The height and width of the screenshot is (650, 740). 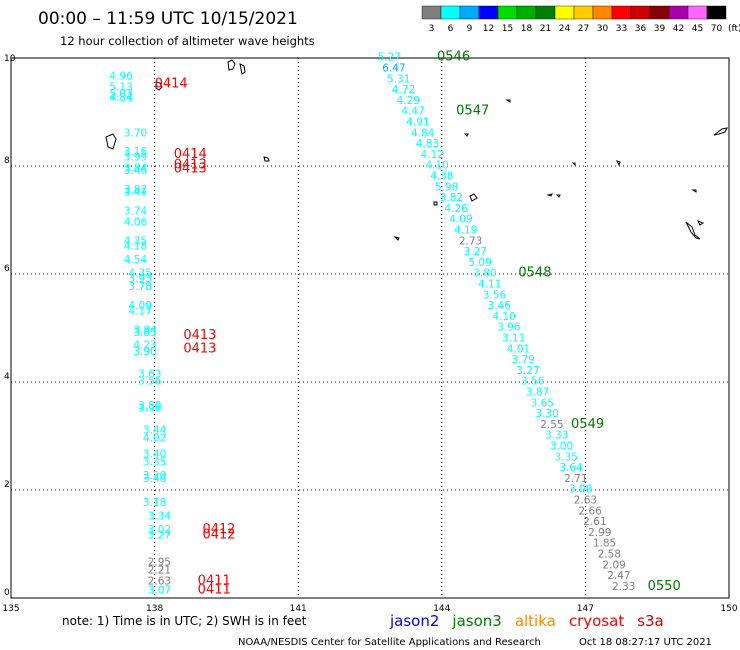 I want to click on wave-height-value: 3.40, so click(x=154, y=455).